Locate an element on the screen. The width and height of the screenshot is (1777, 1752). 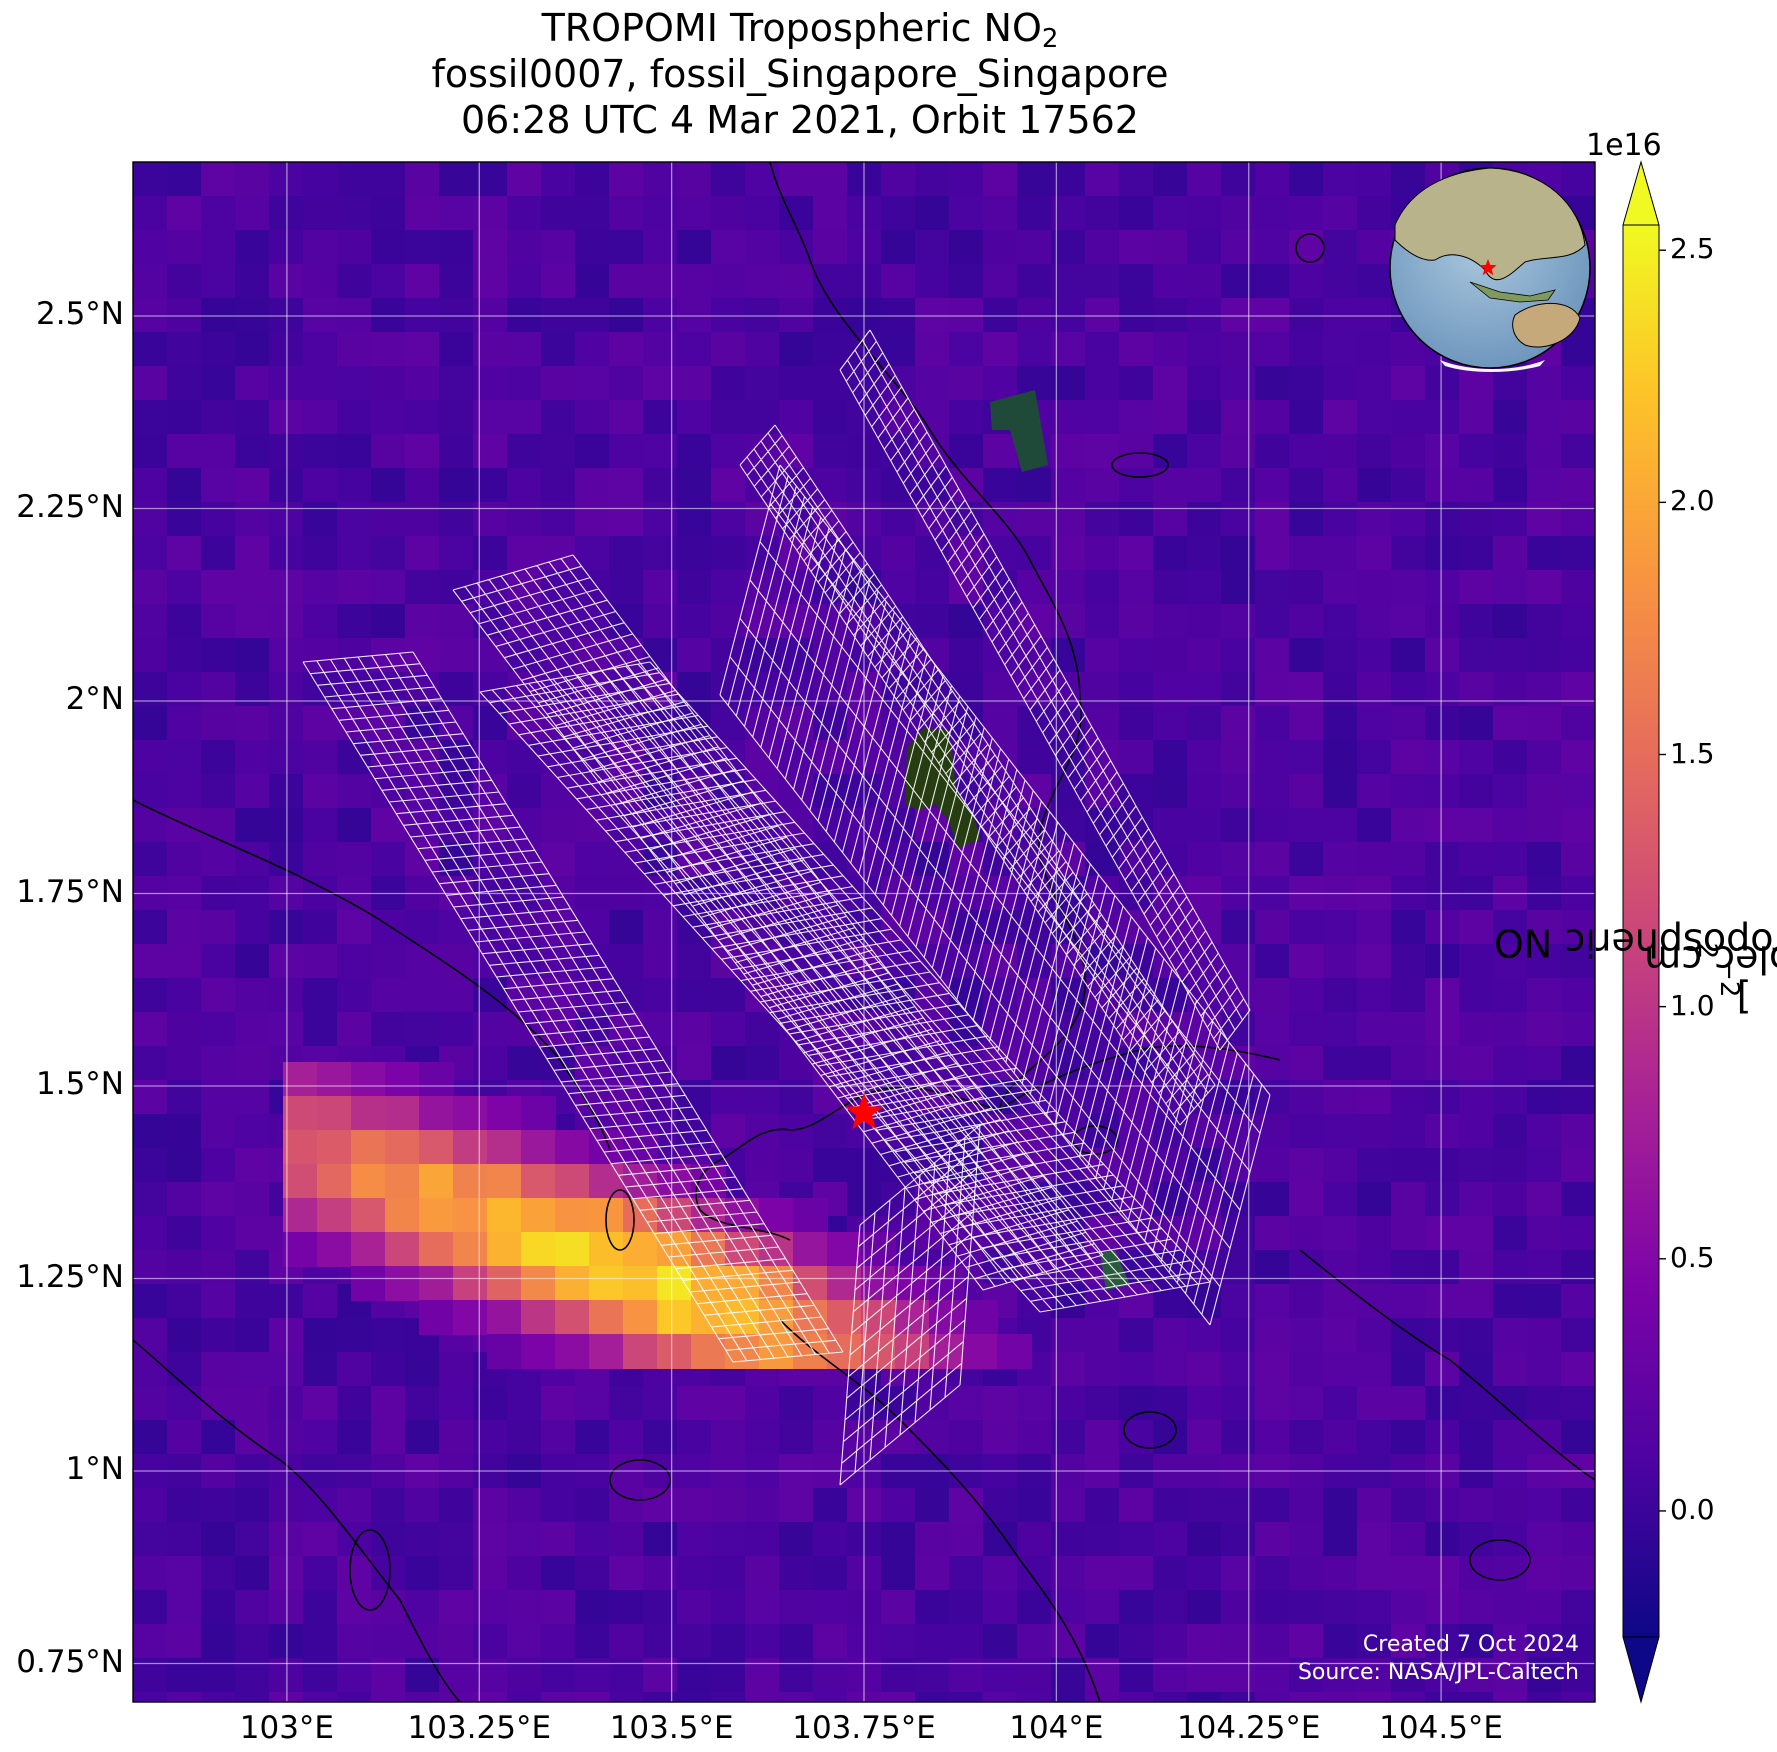
colorbar-tick-label: 1.5 is located at coordinates (1692, 753).